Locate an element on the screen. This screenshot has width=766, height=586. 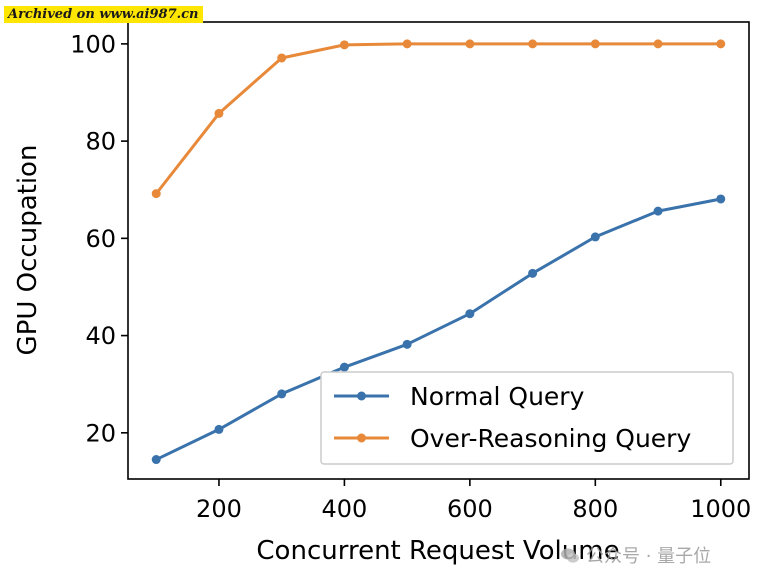
y-tick-label: 80 is located at coordinates (100, 142).